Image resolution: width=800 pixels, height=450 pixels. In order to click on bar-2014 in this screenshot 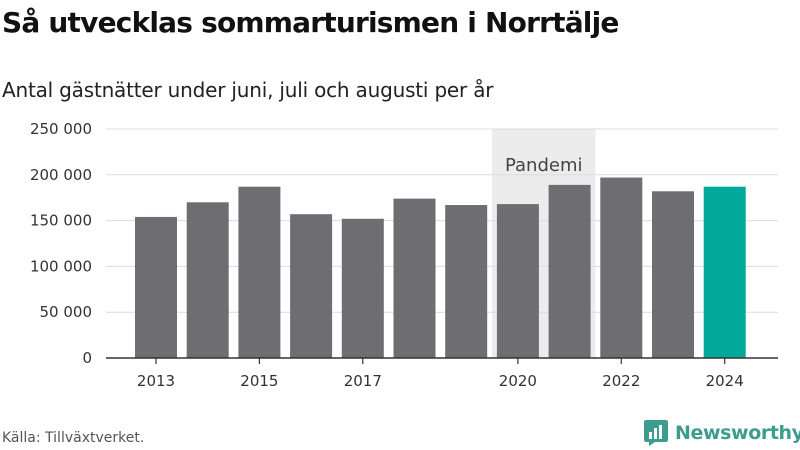, I will do `click(207, 280)`.